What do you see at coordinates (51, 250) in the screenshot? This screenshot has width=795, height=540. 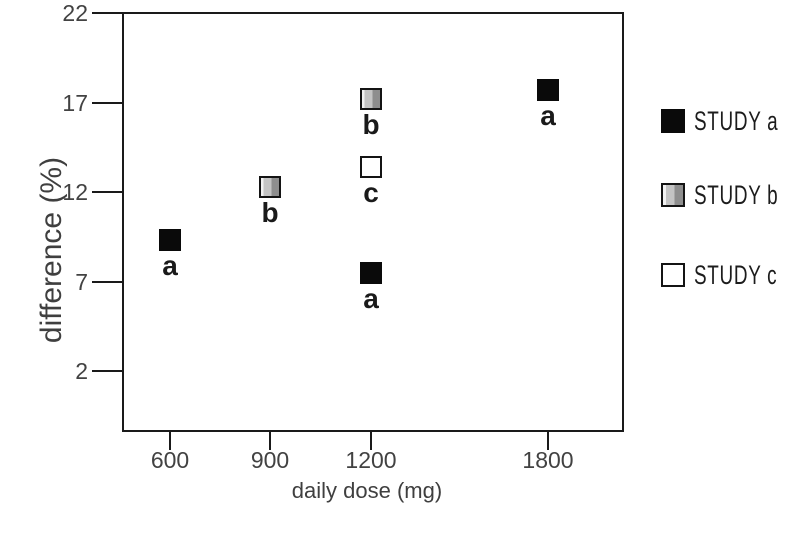 I see `y-axis-title: difference (%)` at bounding box center [51, 250].